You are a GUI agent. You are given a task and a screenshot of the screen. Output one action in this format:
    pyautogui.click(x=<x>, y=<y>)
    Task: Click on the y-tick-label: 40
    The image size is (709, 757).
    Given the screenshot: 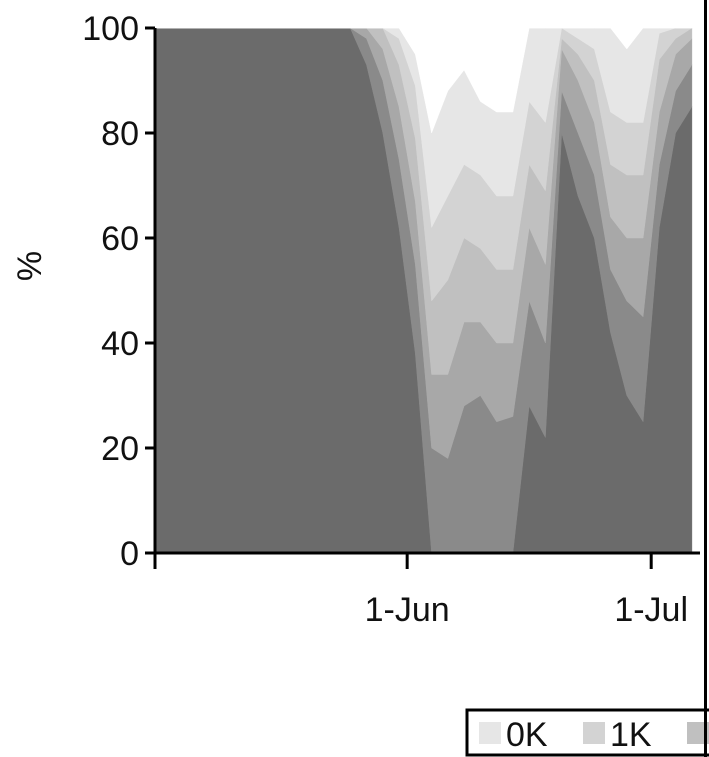 What is the action you would take?
    pyautogui.click(x=120, y=344)
    